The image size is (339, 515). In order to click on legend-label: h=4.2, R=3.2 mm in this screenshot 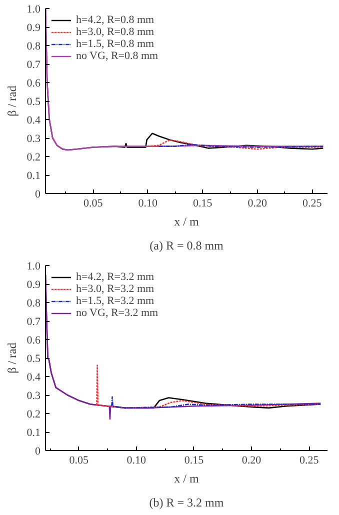, I will do `click(115, 277)`.